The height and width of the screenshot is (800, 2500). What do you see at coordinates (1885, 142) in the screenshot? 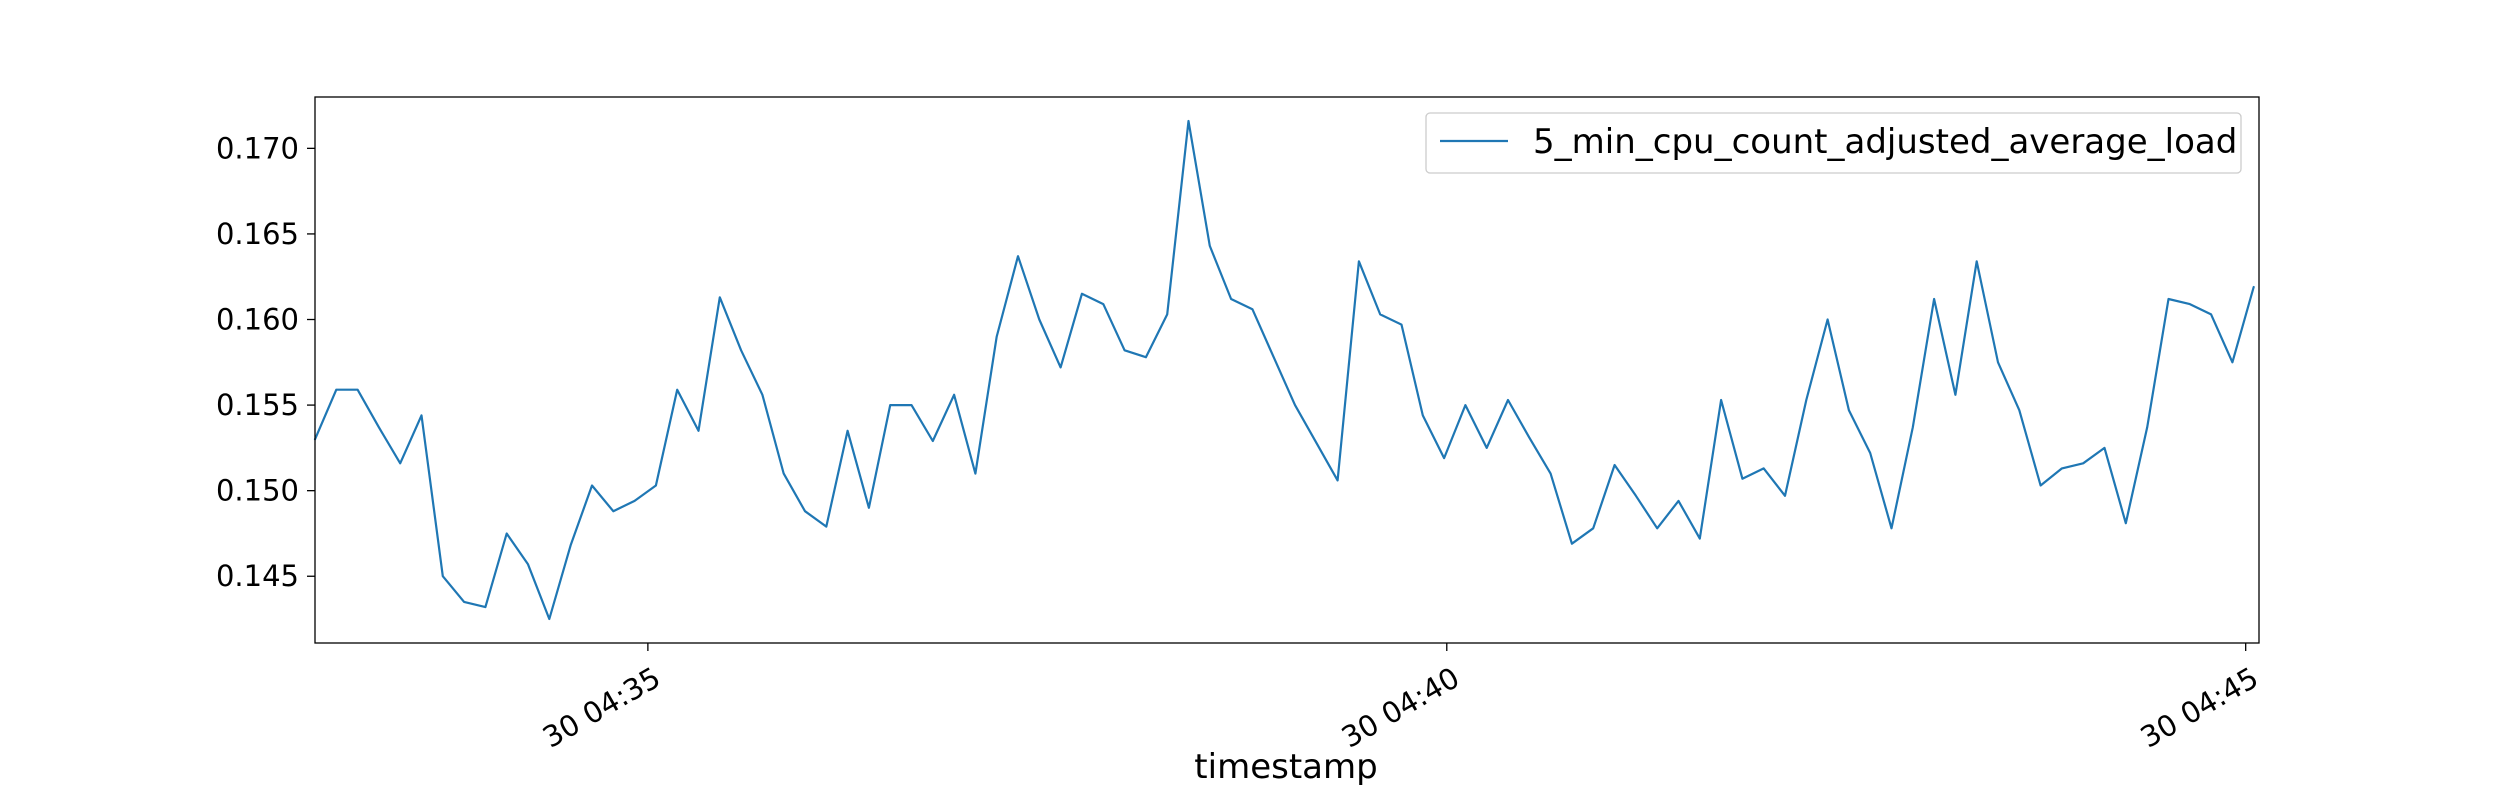
I see `legend-label: 5_min_cpu_count_adjusted_average_load` at bounding box center [1885, 142].